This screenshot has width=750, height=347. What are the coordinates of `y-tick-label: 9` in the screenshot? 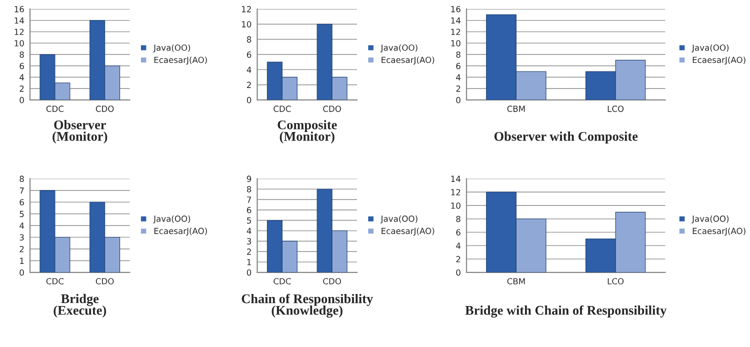 It's located at (249, 179).